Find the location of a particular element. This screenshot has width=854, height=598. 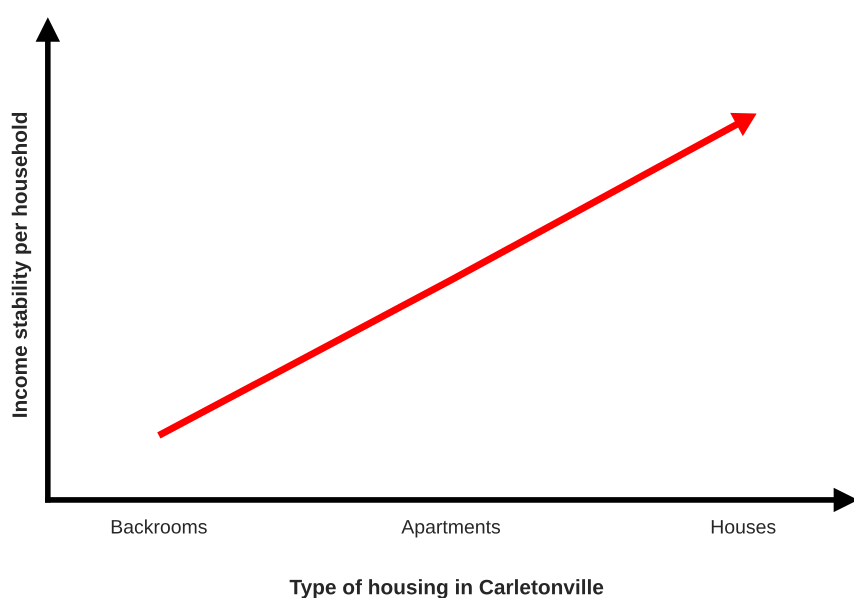

y-axis-title: Income stability per household is located at coordinates (22, 264).